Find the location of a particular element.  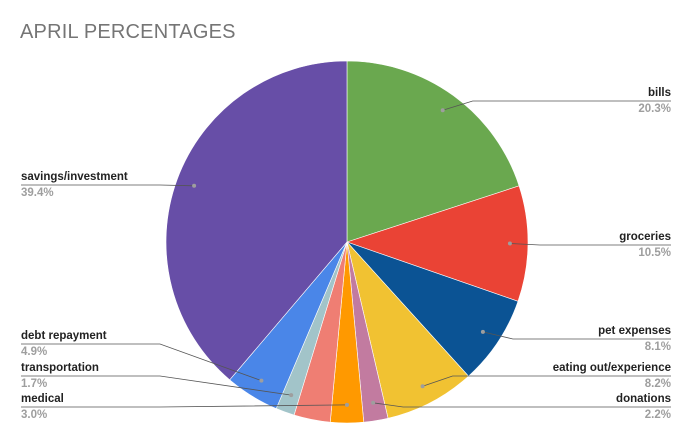

leader-line-bills is located at coordinates (556, 105).